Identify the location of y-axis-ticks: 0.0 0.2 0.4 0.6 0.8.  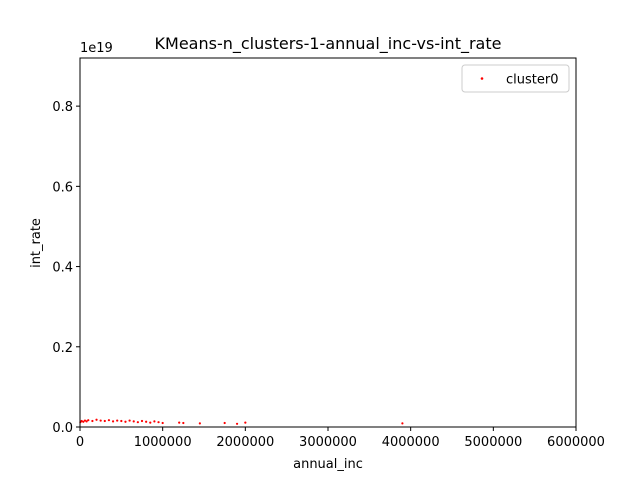
(66, 268).